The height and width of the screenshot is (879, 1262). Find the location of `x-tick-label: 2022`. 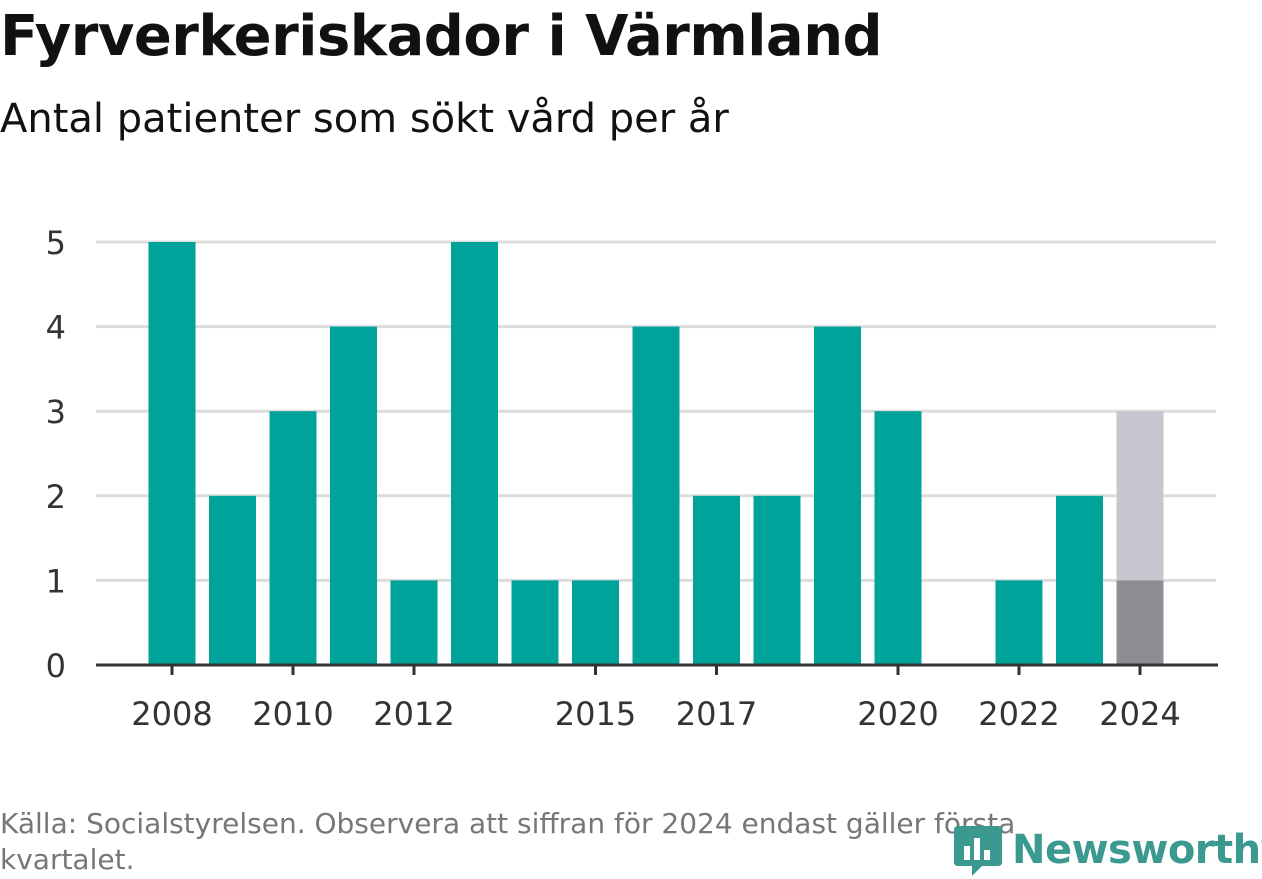

x-tick-label: 2022 is located at coordinates (1018, 714).